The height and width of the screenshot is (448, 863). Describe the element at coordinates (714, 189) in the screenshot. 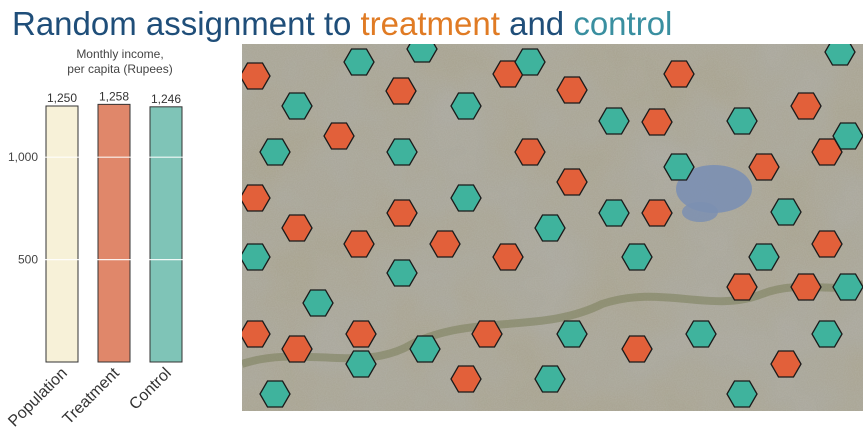

I see `lake` at that location.